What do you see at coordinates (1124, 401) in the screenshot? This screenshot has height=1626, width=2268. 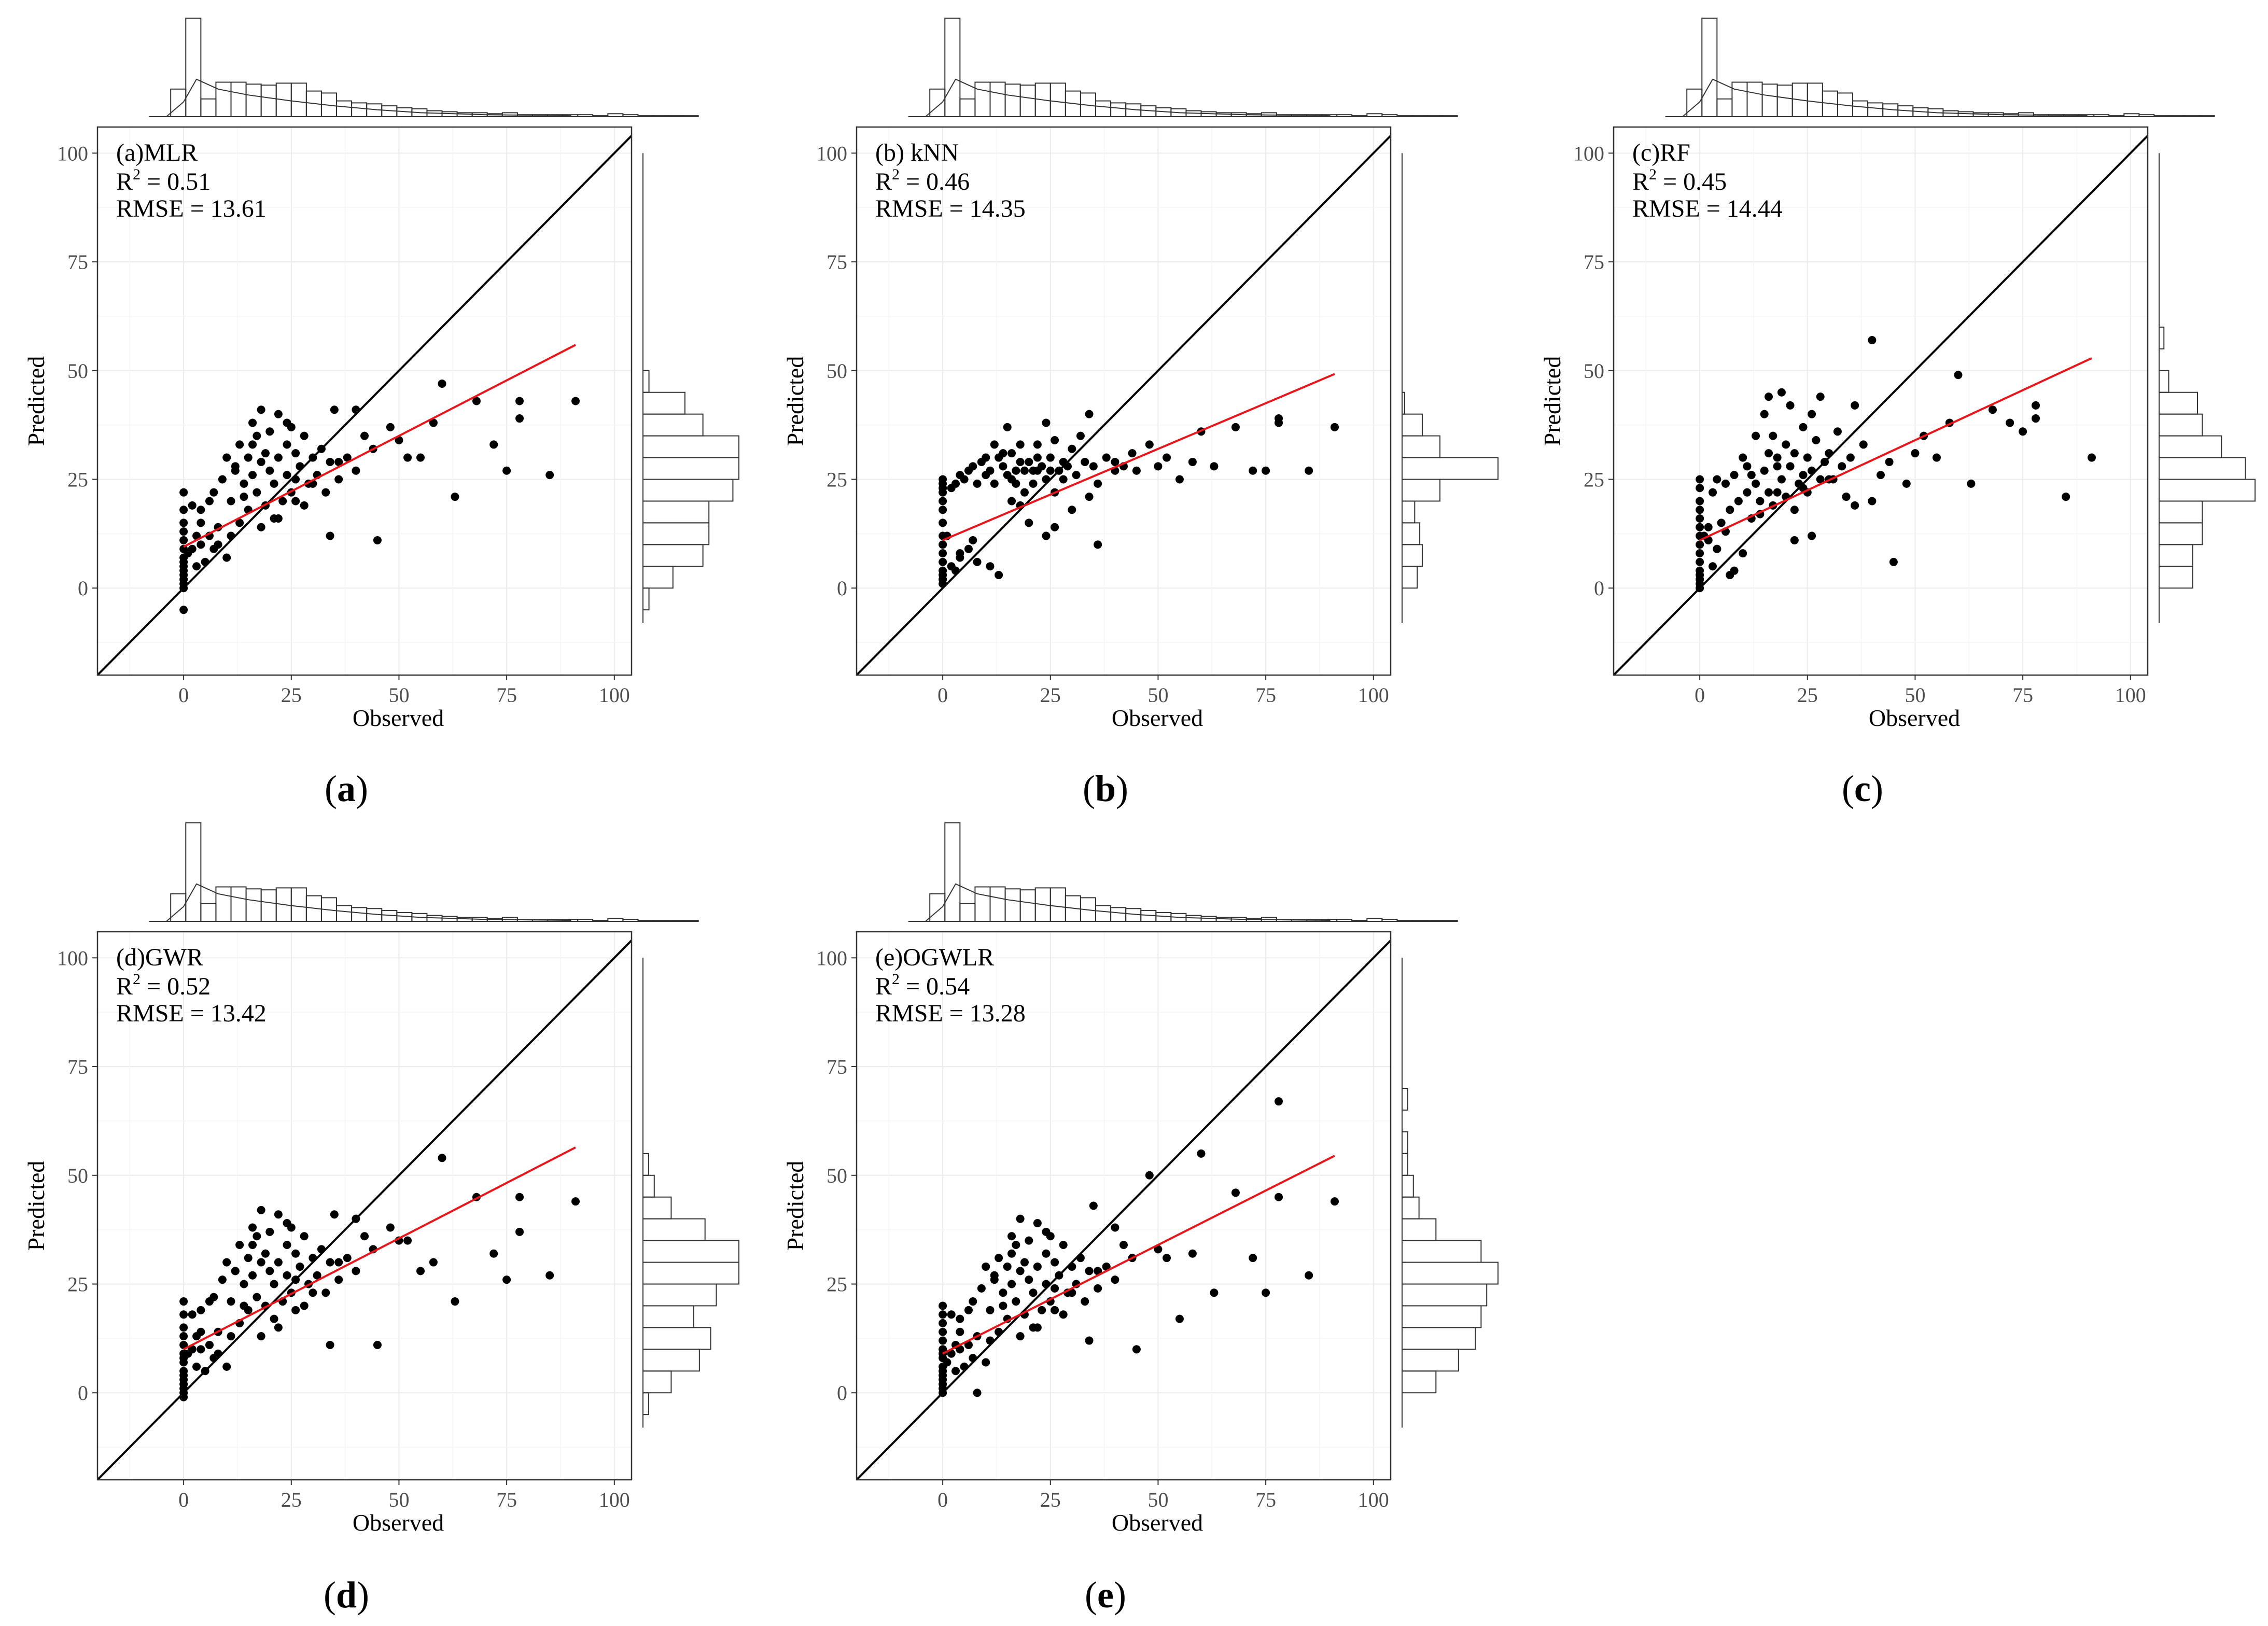 I see `plot-frame` at bounding box center [1124, 401].